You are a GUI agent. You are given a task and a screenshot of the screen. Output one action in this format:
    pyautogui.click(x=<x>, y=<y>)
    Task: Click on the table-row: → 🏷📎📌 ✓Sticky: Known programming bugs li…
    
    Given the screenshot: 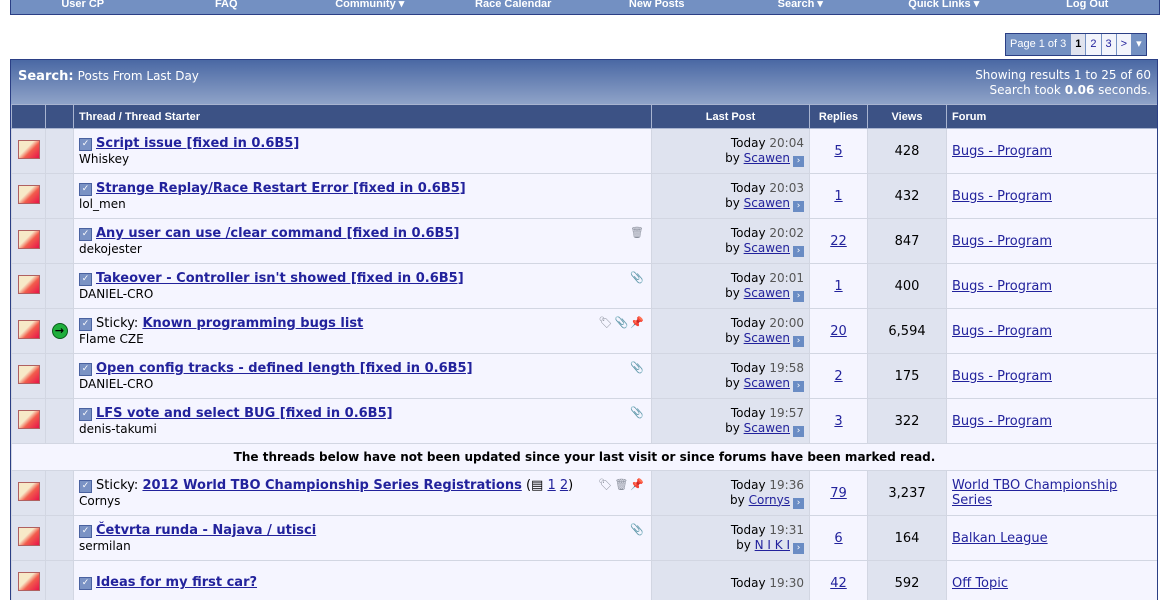 What is the action you would take?
    pyautogui.click(x=585, y=331)
    